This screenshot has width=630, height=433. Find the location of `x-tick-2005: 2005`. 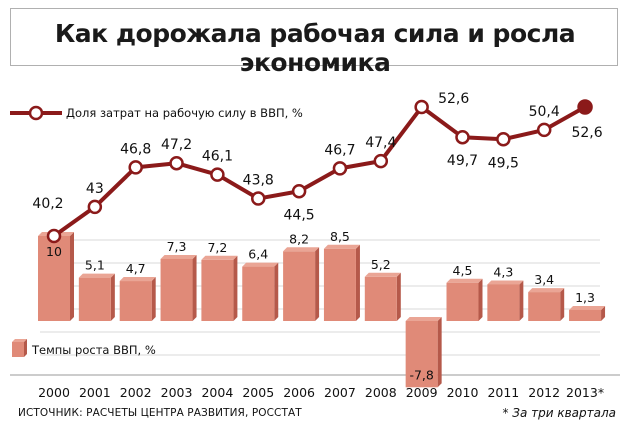

x-tick-2005: 2005 is located at coordinates (258, 392).